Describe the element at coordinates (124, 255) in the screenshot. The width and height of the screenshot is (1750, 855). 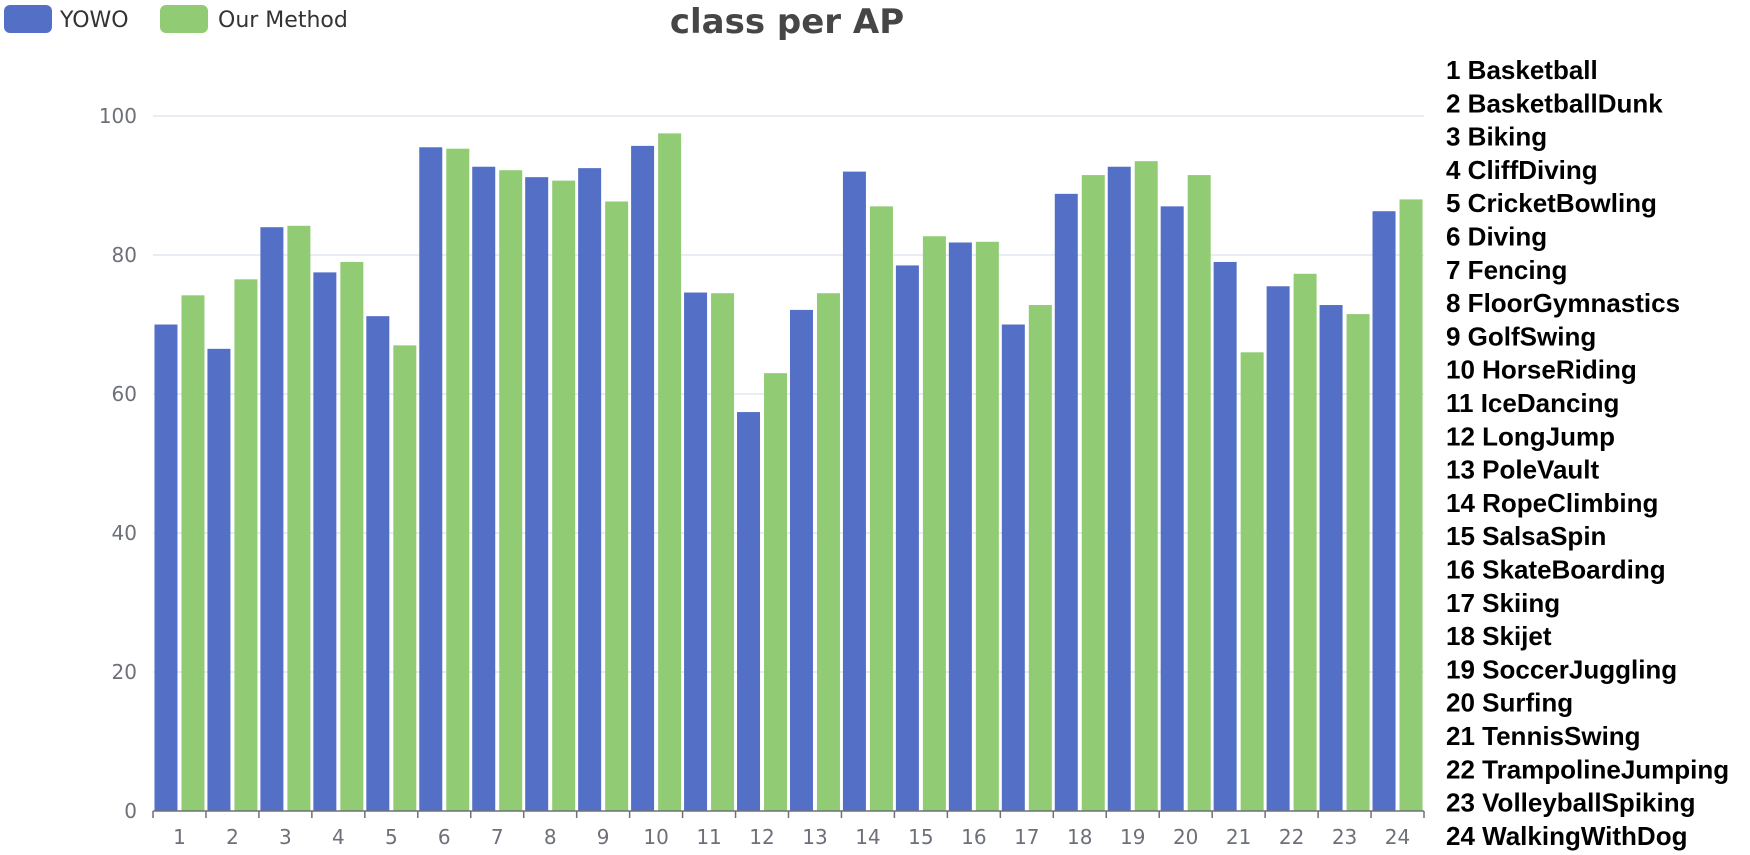
I see `y-tick-label: 80` at that location.